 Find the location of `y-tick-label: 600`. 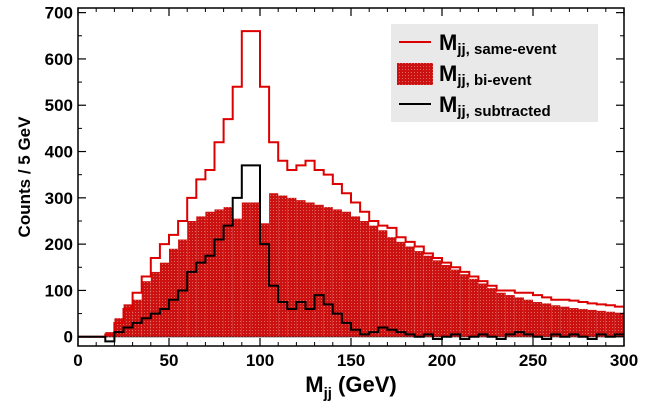

y-tick-label: 600 is located at coordinates (59, 59).